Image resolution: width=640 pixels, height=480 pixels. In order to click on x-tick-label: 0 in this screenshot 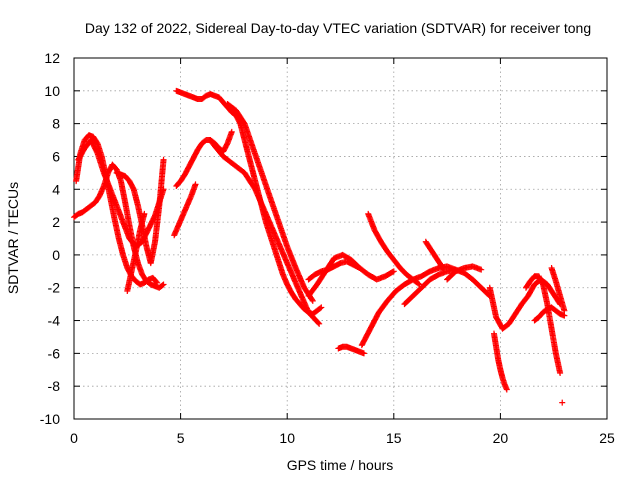, I will do `click(74, 438)`.